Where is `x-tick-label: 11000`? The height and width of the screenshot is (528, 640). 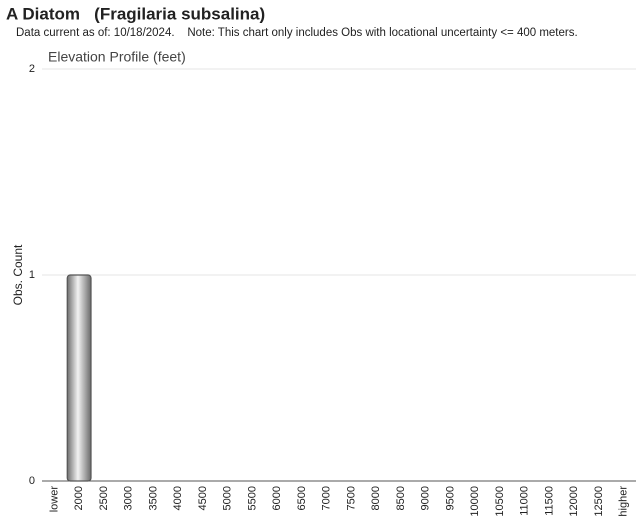 x-tick-label: 11000 is located at coordinates (525, 501).